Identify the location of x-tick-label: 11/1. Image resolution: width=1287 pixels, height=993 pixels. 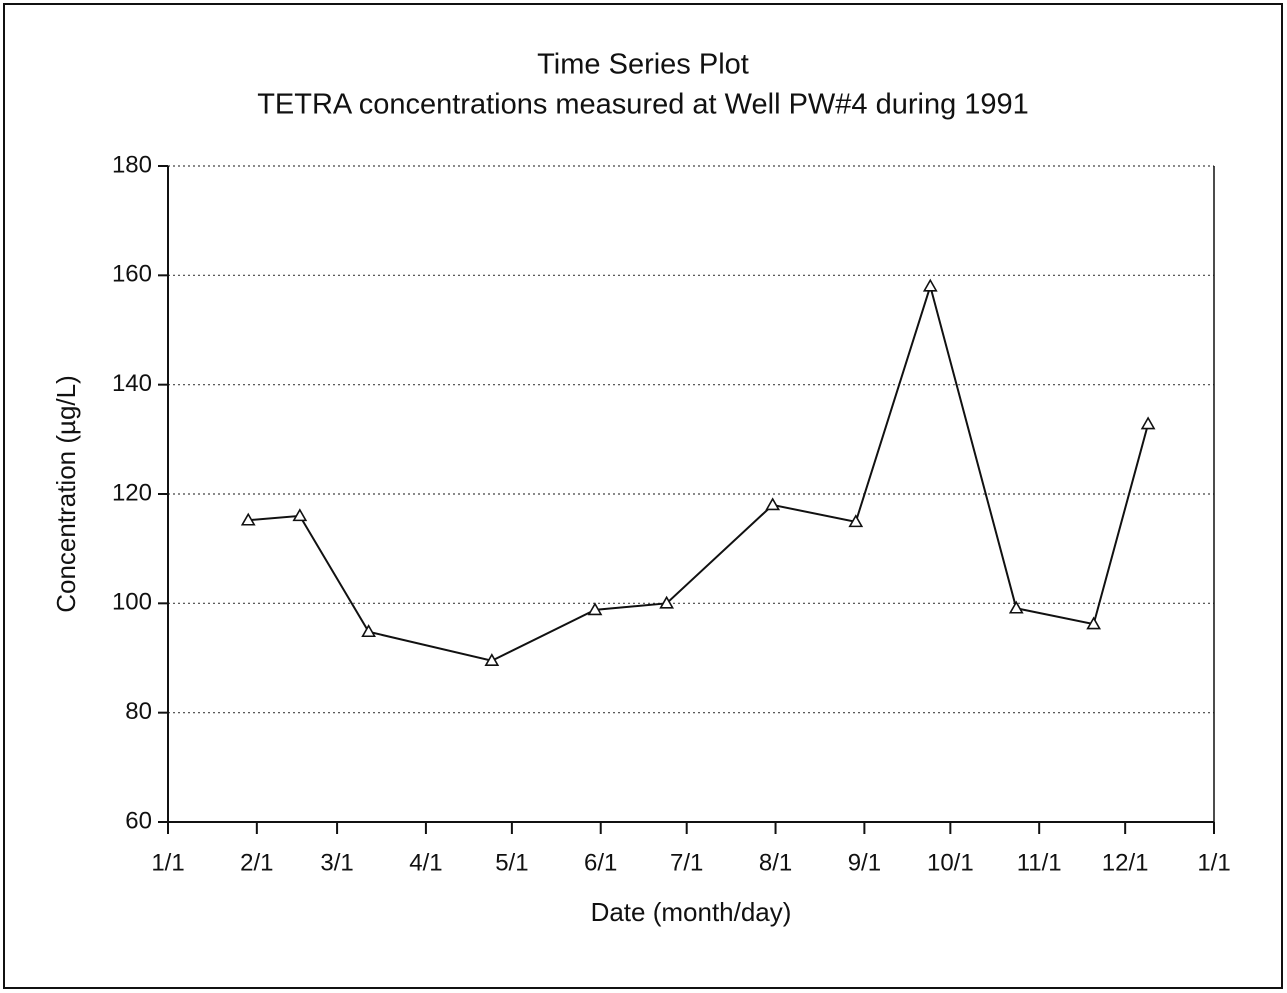
(1039, 862).